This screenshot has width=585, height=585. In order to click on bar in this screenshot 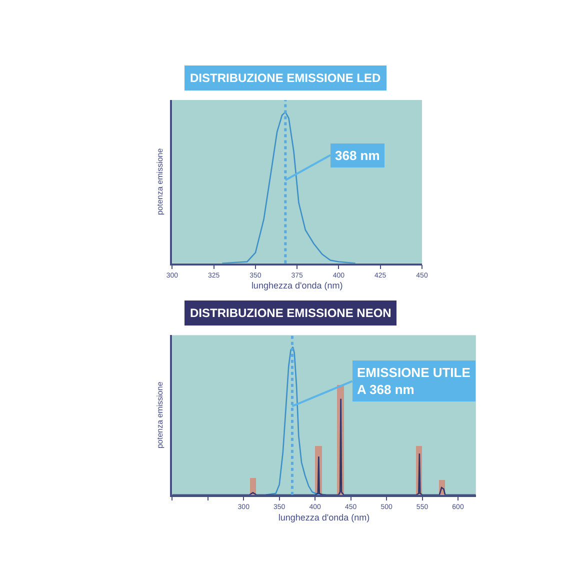, I will do `click(253, 486)`.